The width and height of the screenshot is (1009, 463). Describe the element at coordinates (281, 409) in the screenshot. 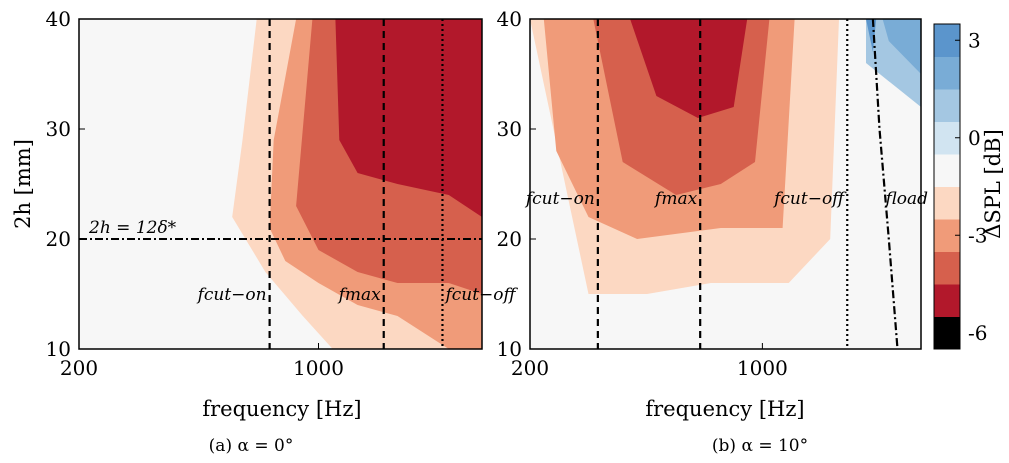

I see `x-axis-label-a: frequency [Hz]` at that location.